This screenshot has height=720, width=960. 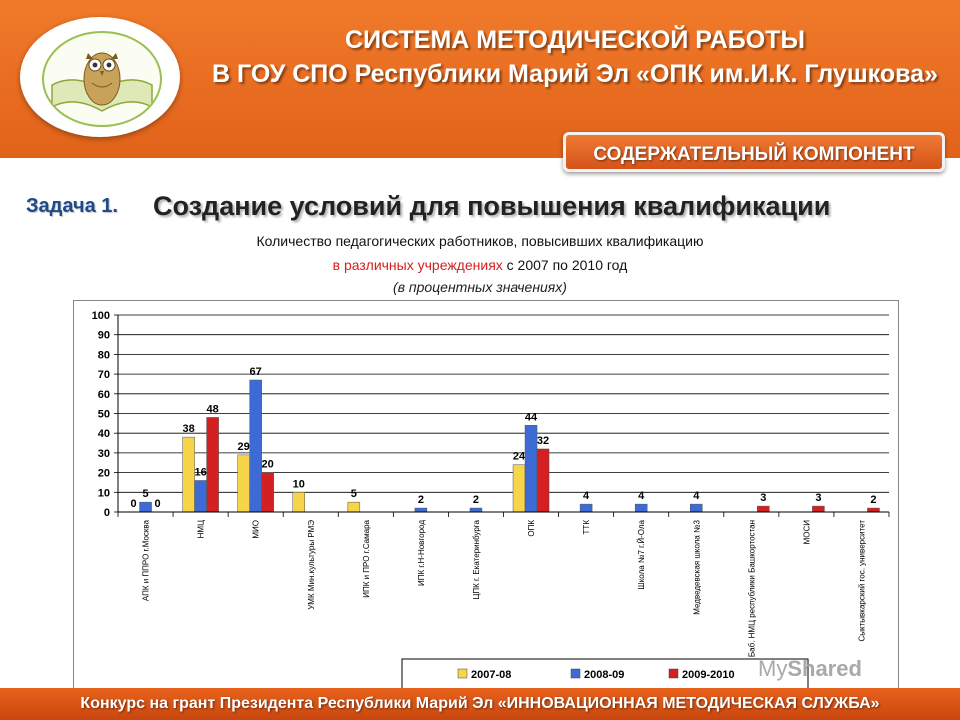 What do you see at coordinates (421, 553) in the screenshot?
I see `category-label: ИПК г.Н-Новгород` at bounding box center [421, 553].